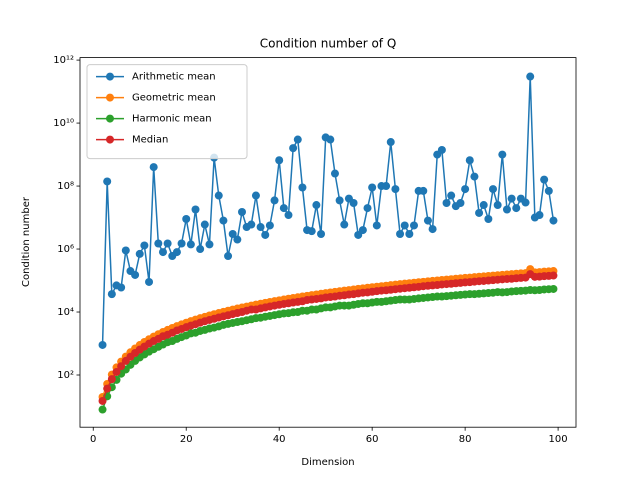 This screenshot has width=640, height=480. What do you see at coordinates (174, 98) in the screenshot?
I see `legend-label: Geometric mean` at bounding box center [174, 98].